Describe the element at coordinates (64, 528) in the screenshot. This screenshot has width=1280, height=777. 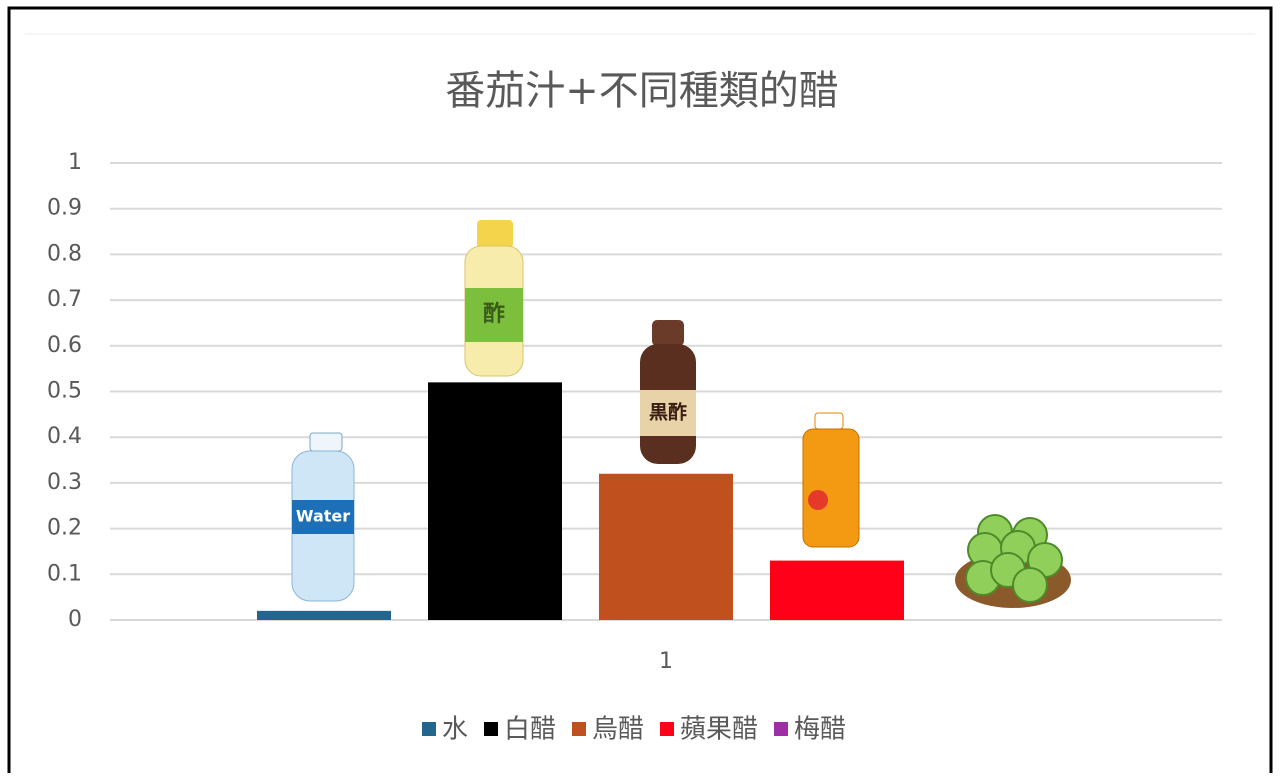
I see `y-tick-label: 0.2` at that location.